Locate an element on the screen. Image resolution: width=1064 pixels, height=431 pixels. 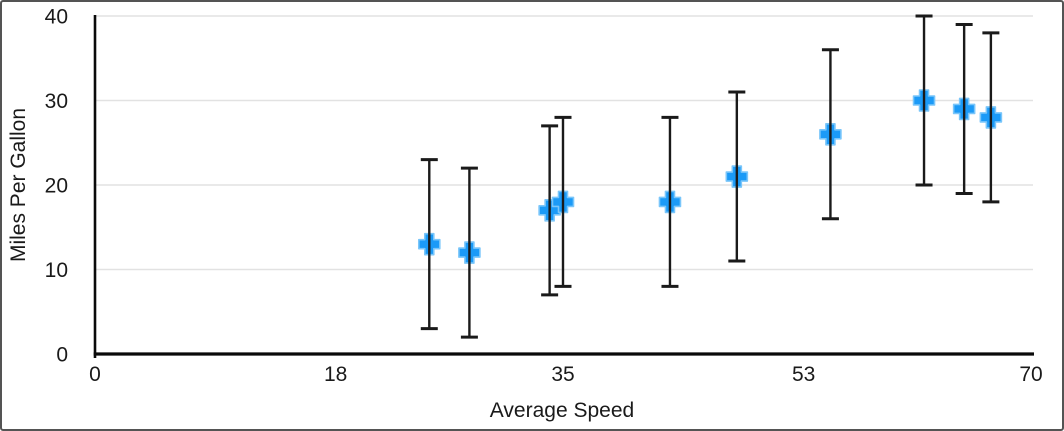
x-tick-label: 53 is located at coordinates (803, 374).